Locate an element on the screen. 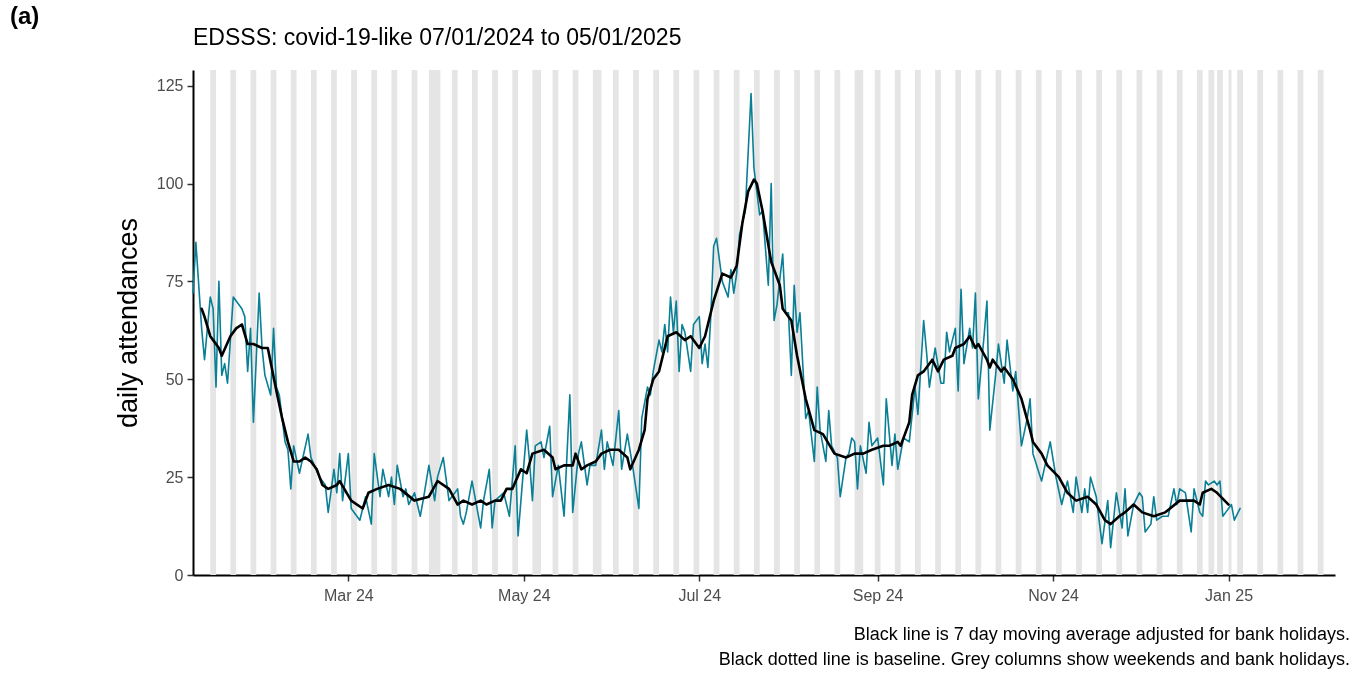 The width and height of the screenshot is (1368, 675). y-tick-label: 0 is located at coordinates (179, 575).